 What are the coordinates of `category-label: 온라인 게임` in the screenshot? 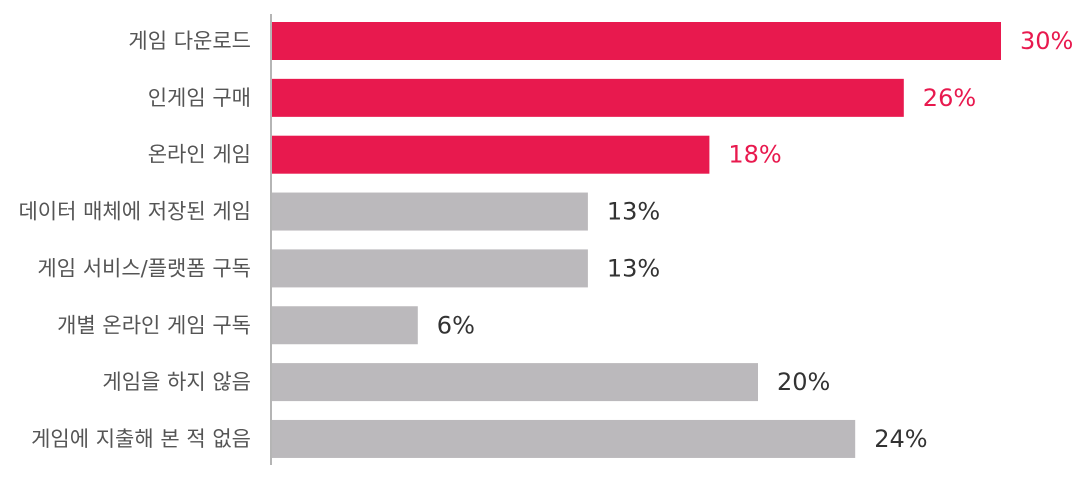 It's located at (199, 155).